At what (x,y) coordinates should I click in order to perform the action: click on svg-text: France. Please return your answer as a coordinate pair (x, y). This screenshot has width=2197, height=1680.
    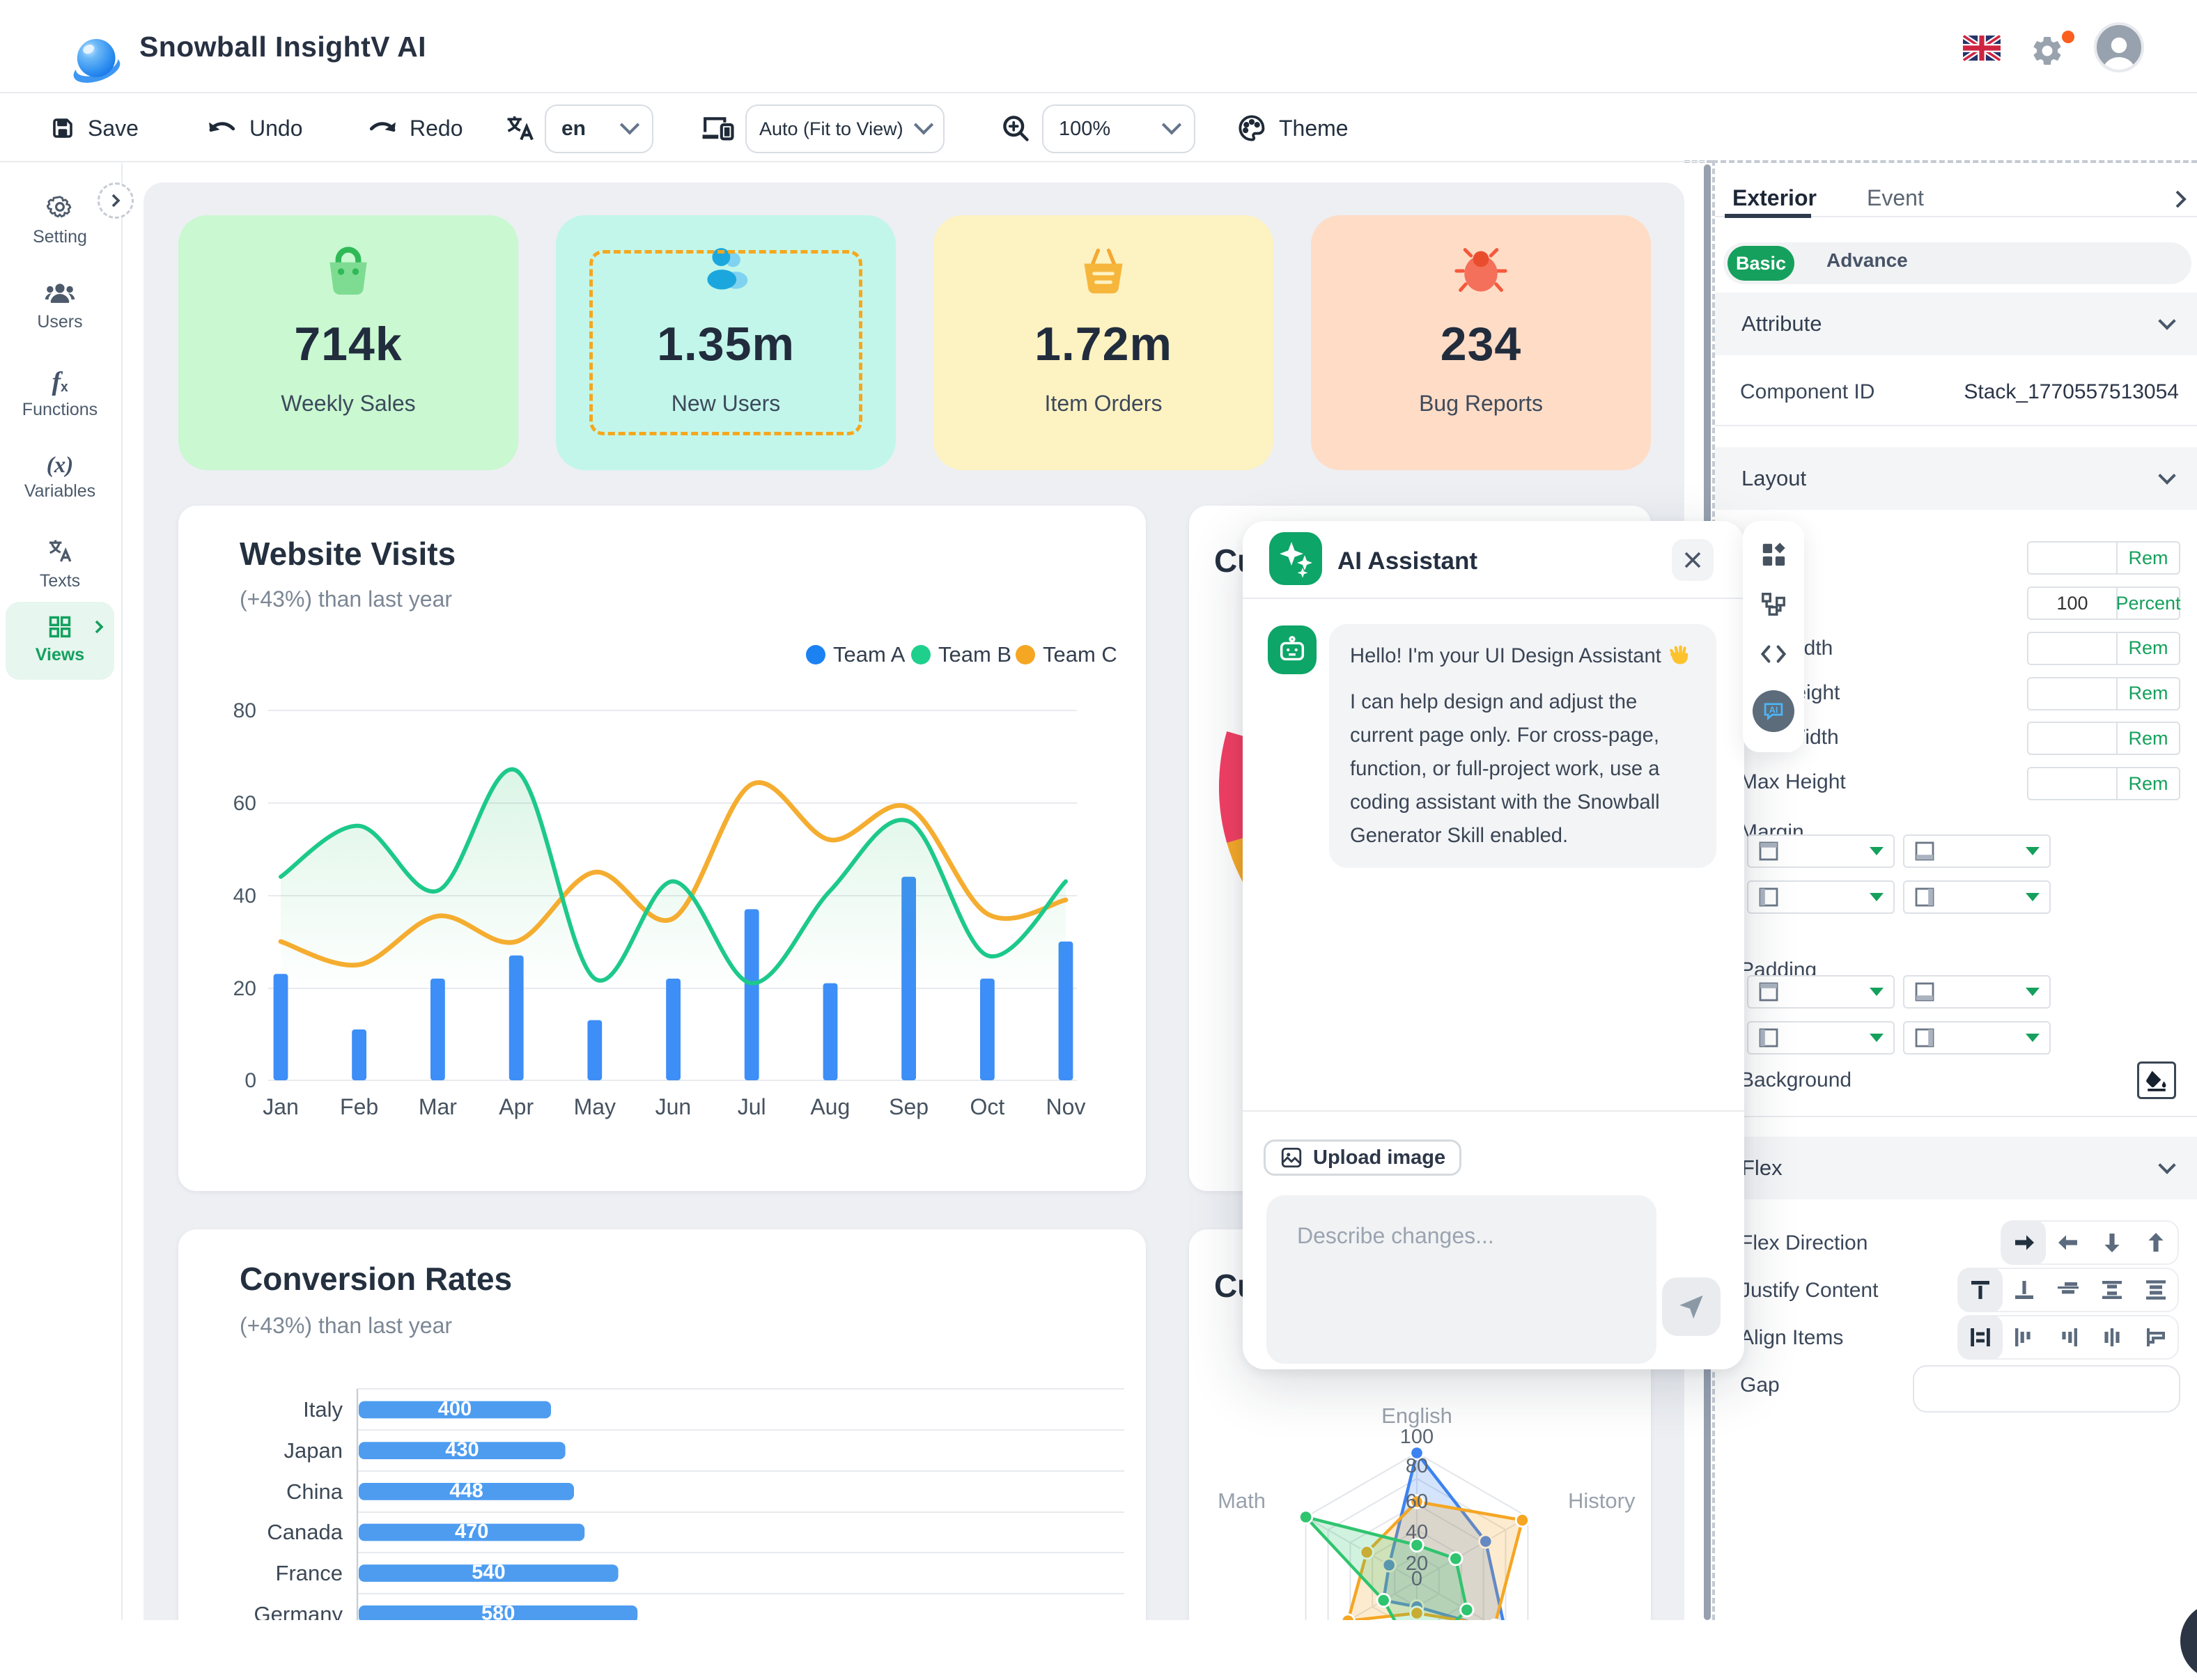
    Looking at the image, I should click on (309, 1573).